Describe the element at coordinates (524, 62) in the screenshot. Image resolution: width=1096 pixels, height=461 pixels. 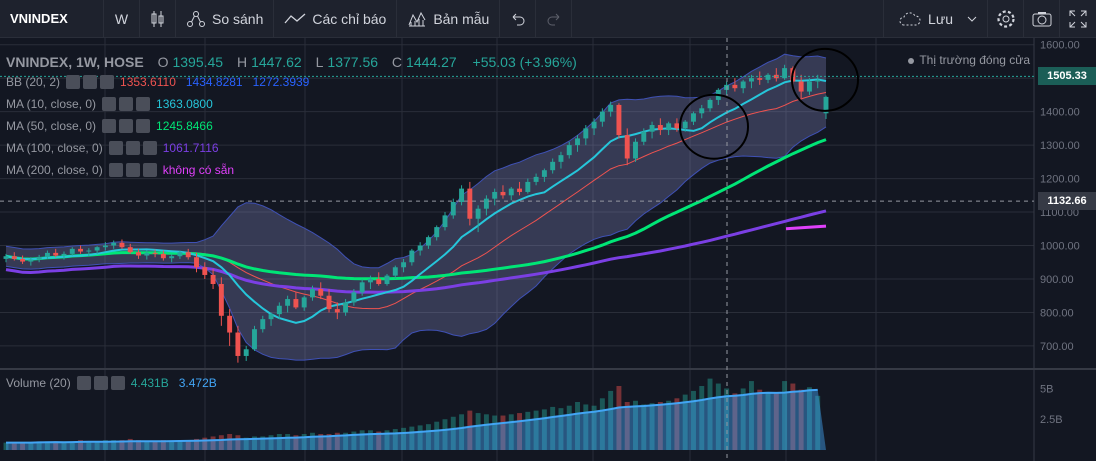
I see `change-value: +55.03 (+3.96%)` at that location.